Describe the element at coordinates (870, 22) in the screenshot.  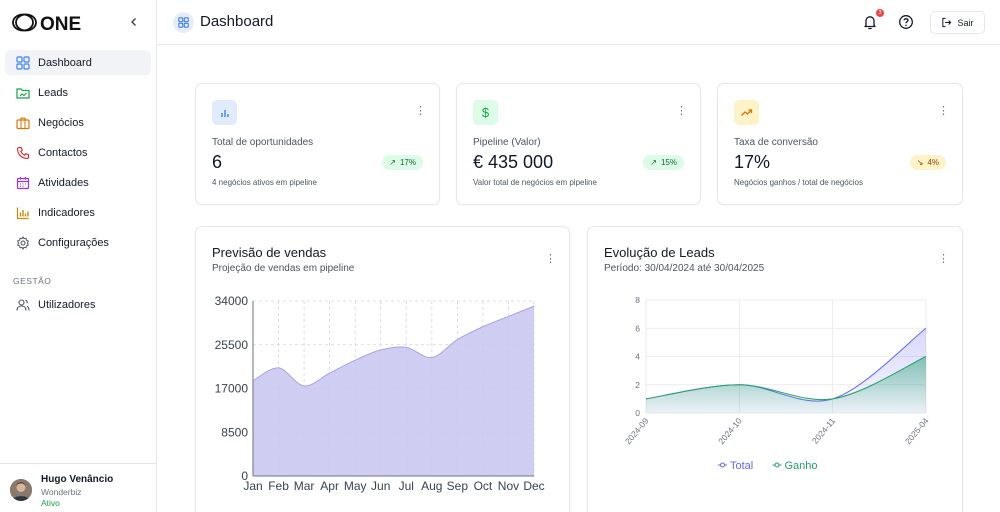
I see `notifications-bell-icon` at that location.